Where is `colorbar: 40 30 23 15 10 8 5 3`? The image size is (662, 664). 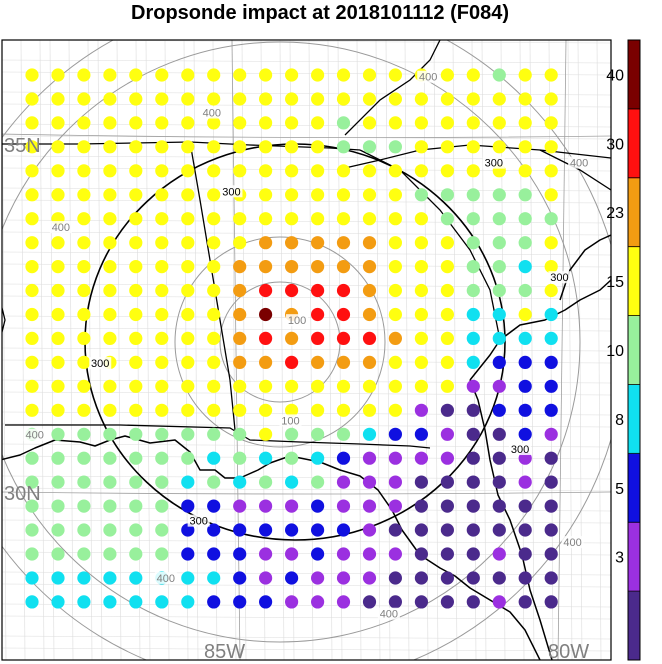 colorbar: 40 30 23 15 10 8 5 3 is located at coordinates (623, 350).